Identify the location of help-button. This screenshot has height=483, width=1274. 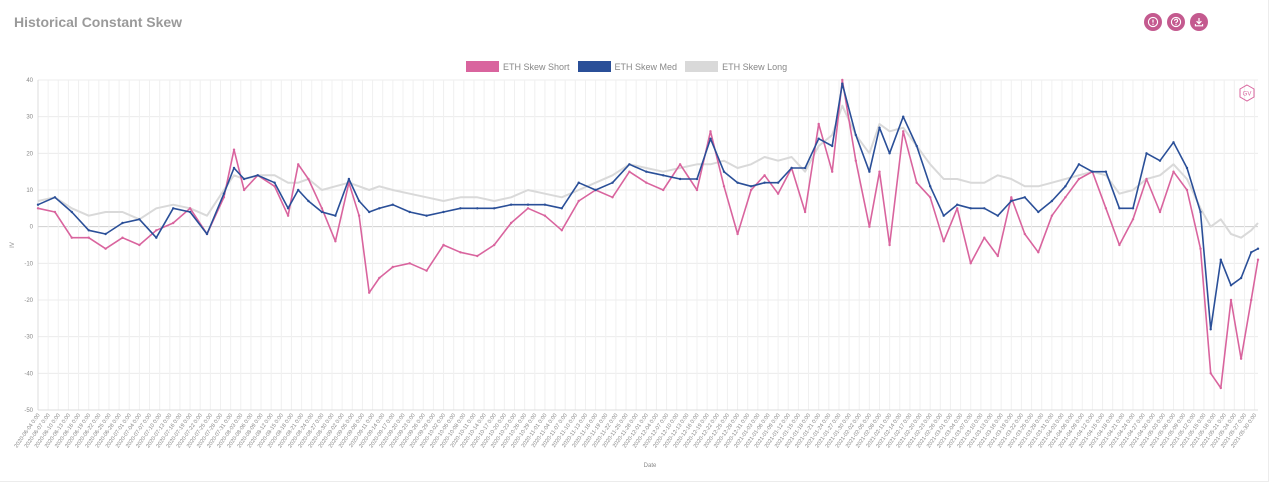
(1176, 22).